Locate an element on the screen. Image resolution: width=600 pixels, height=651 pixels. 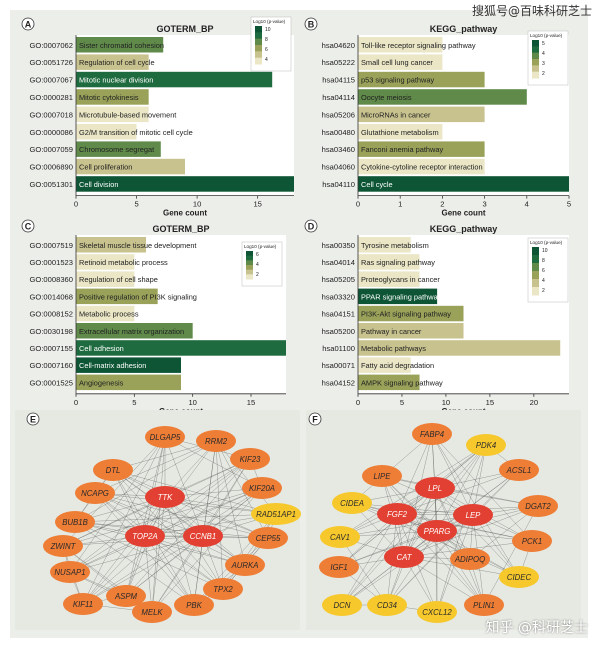
category-label: hsa05206 is located at coordinates (338, 114).